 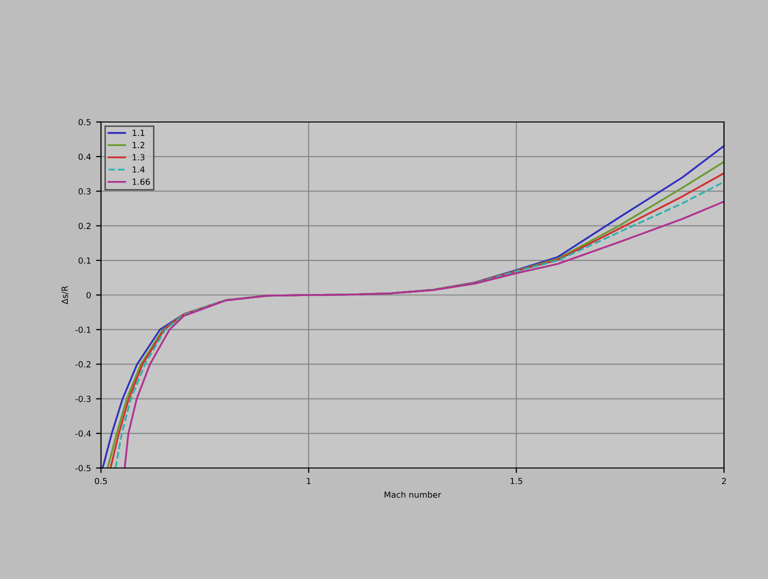 What do you see at coordinates (83, 468) in the screenshot?
I see `y-tick-label: -0.5` at bounding box center [83, 468].